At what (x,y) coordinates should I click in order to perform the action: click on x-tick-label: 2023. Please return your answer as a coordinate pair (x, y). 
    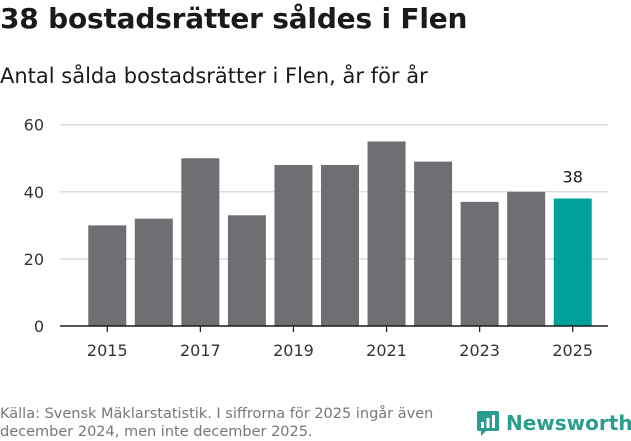
    Looking at the image, I should click on (479, 350).